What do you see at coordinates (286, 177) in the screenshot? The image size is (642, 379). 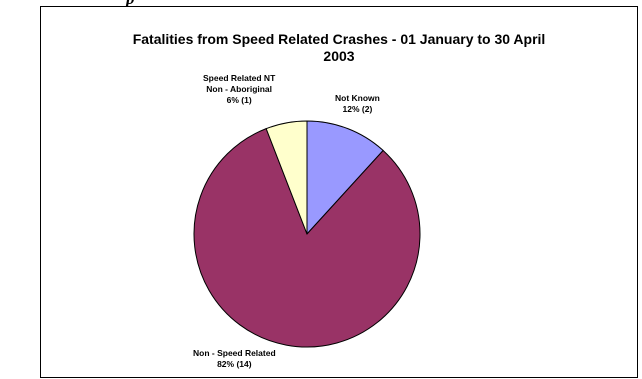 I see `pie-slice-speed-related-nt-non-aboriginal` at bounding box center [286, 177].